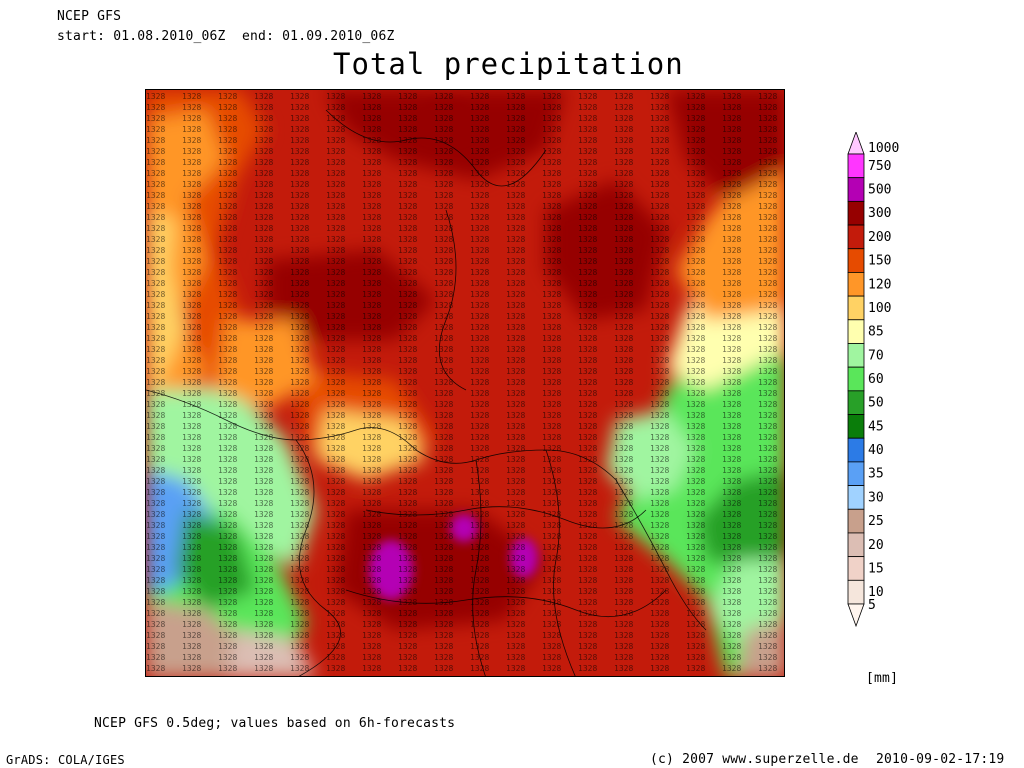  Describe the element at coordinates (876, 592) in the screenshot. I see `legend-label-10: 10` at that location.